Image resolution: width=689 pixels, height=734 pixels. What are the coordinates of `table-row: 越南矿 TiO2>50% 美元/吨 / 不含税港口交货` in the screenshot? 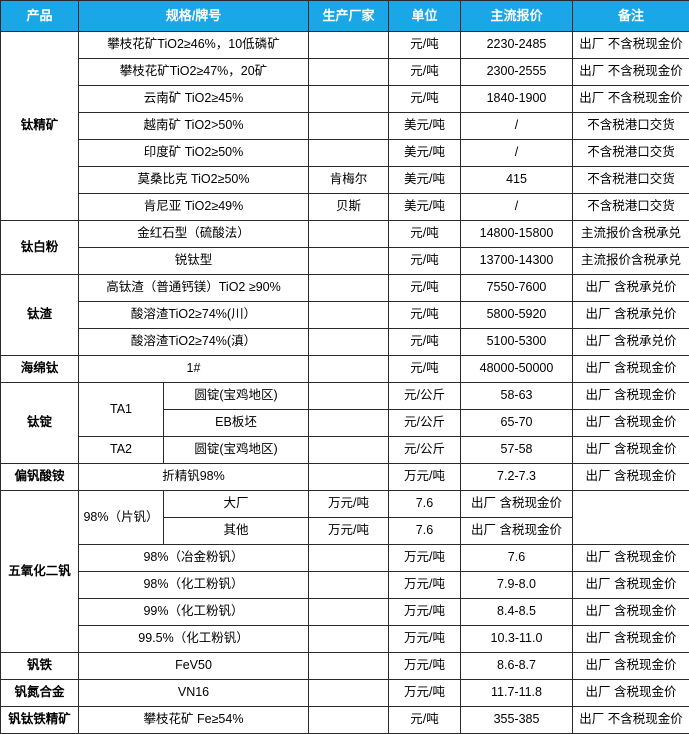 It's located at (345, 126).